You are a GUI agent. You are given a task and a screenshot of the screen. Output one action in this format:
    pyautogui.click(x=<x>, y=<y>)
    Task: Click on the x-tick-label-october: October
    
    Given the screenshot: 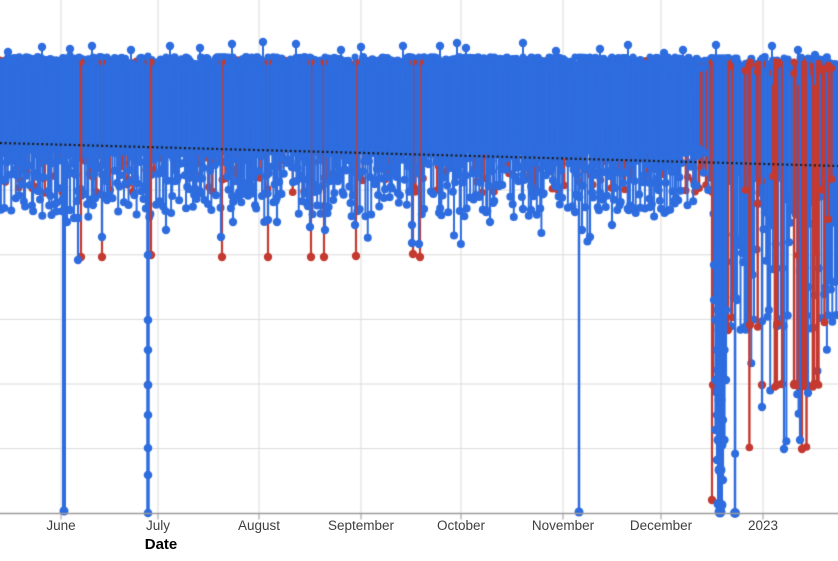 What is the action you would take?
    pyautogui.click(x=461, y=525)
    